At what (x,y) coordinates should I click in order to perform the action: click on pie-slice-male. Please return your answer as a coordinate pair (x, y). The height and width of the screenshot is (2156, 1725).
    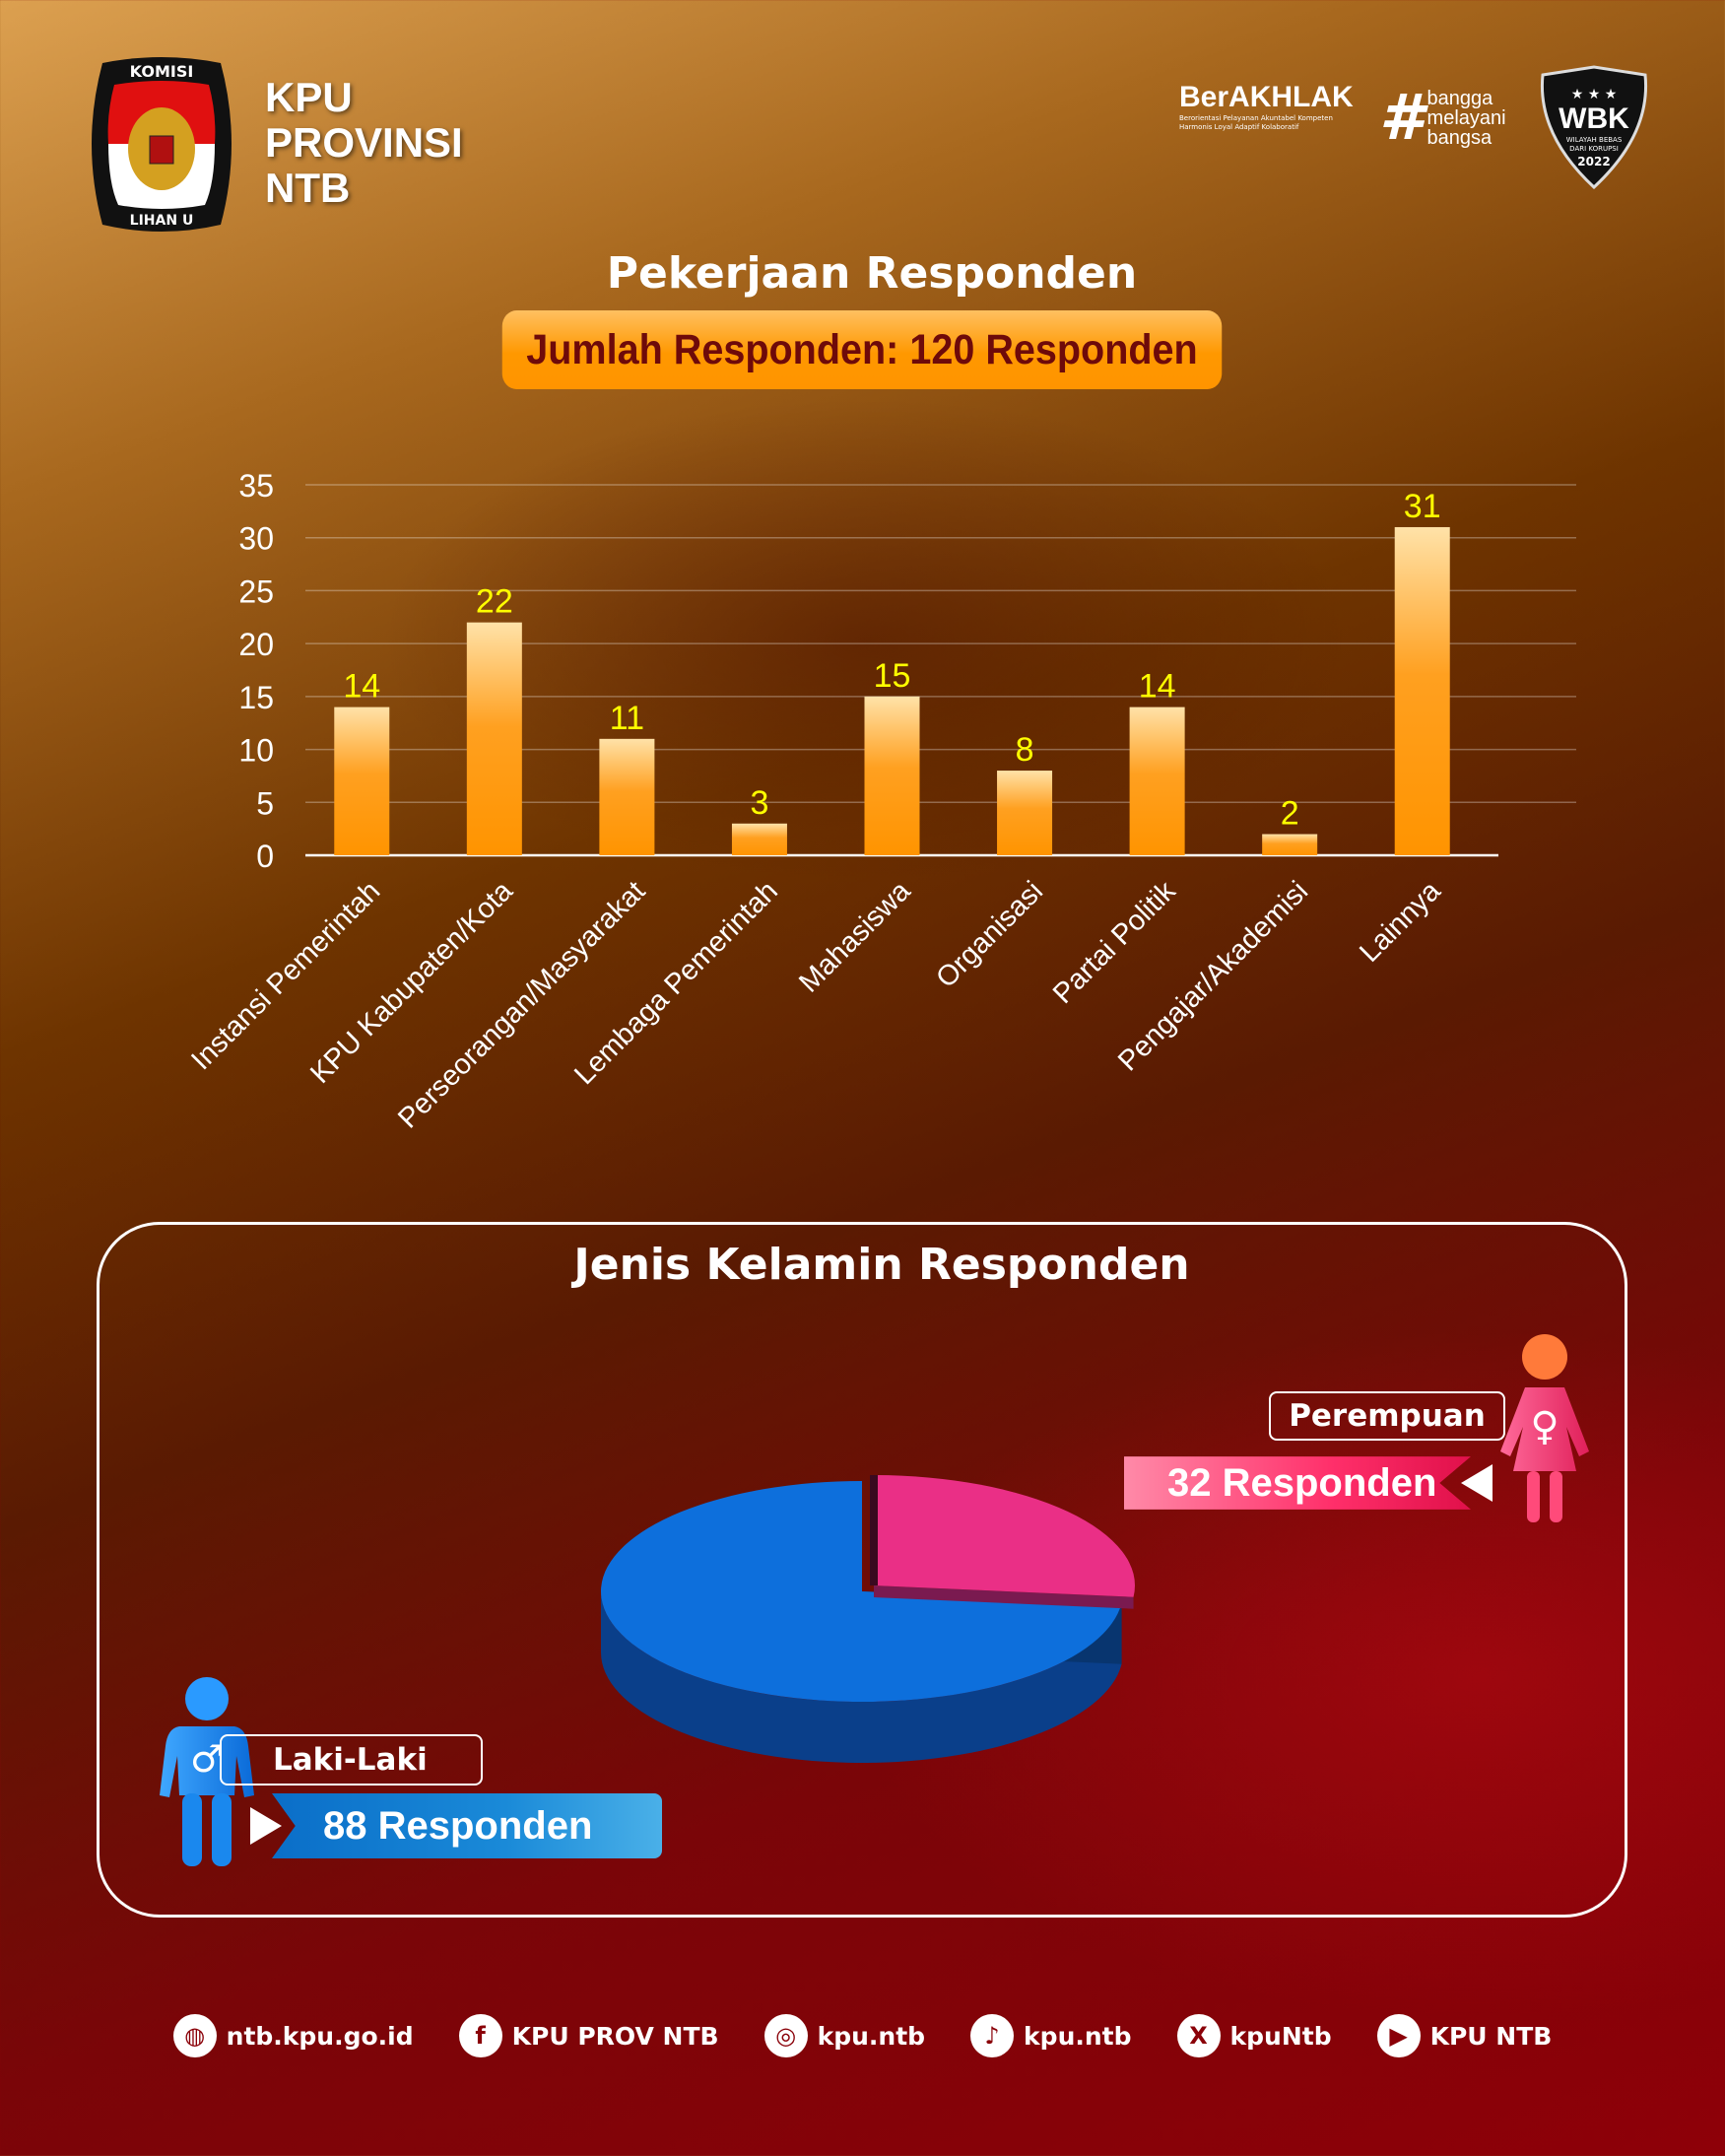
    Looking at the image, I should click on (861, 1591).